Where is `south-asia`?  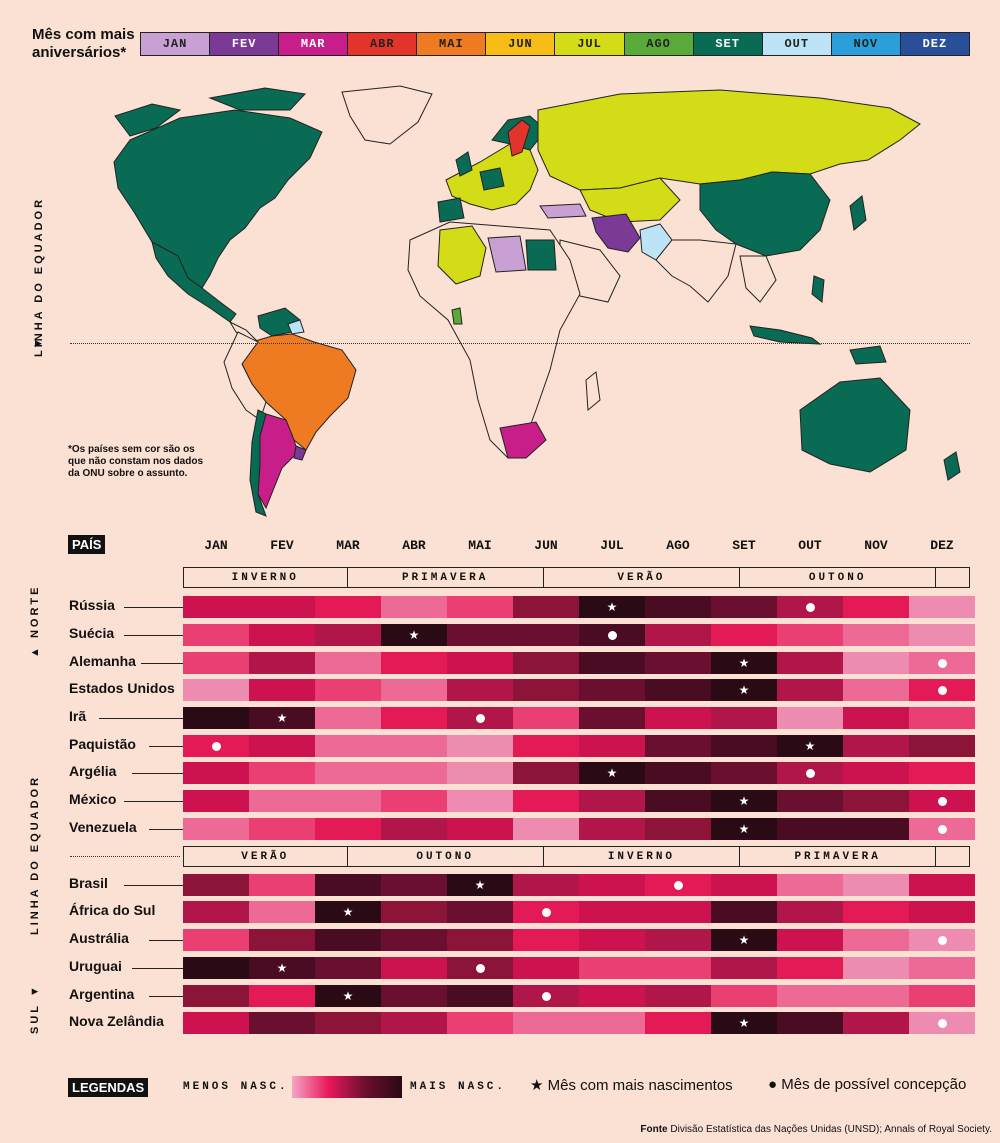
south-asia is located at coordinates (696, 271).